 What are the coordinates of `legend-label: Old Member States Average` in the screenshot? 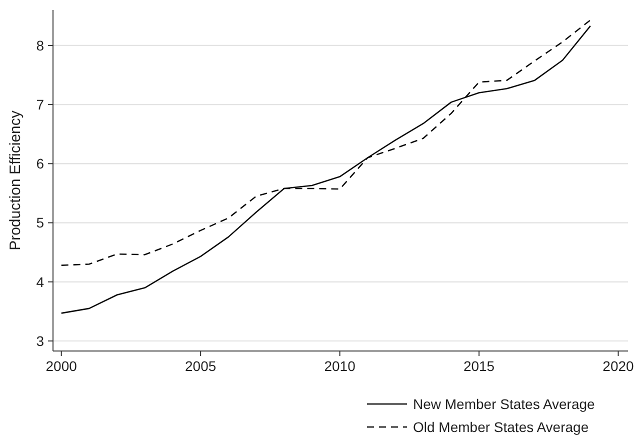 It's located at (501, 426).